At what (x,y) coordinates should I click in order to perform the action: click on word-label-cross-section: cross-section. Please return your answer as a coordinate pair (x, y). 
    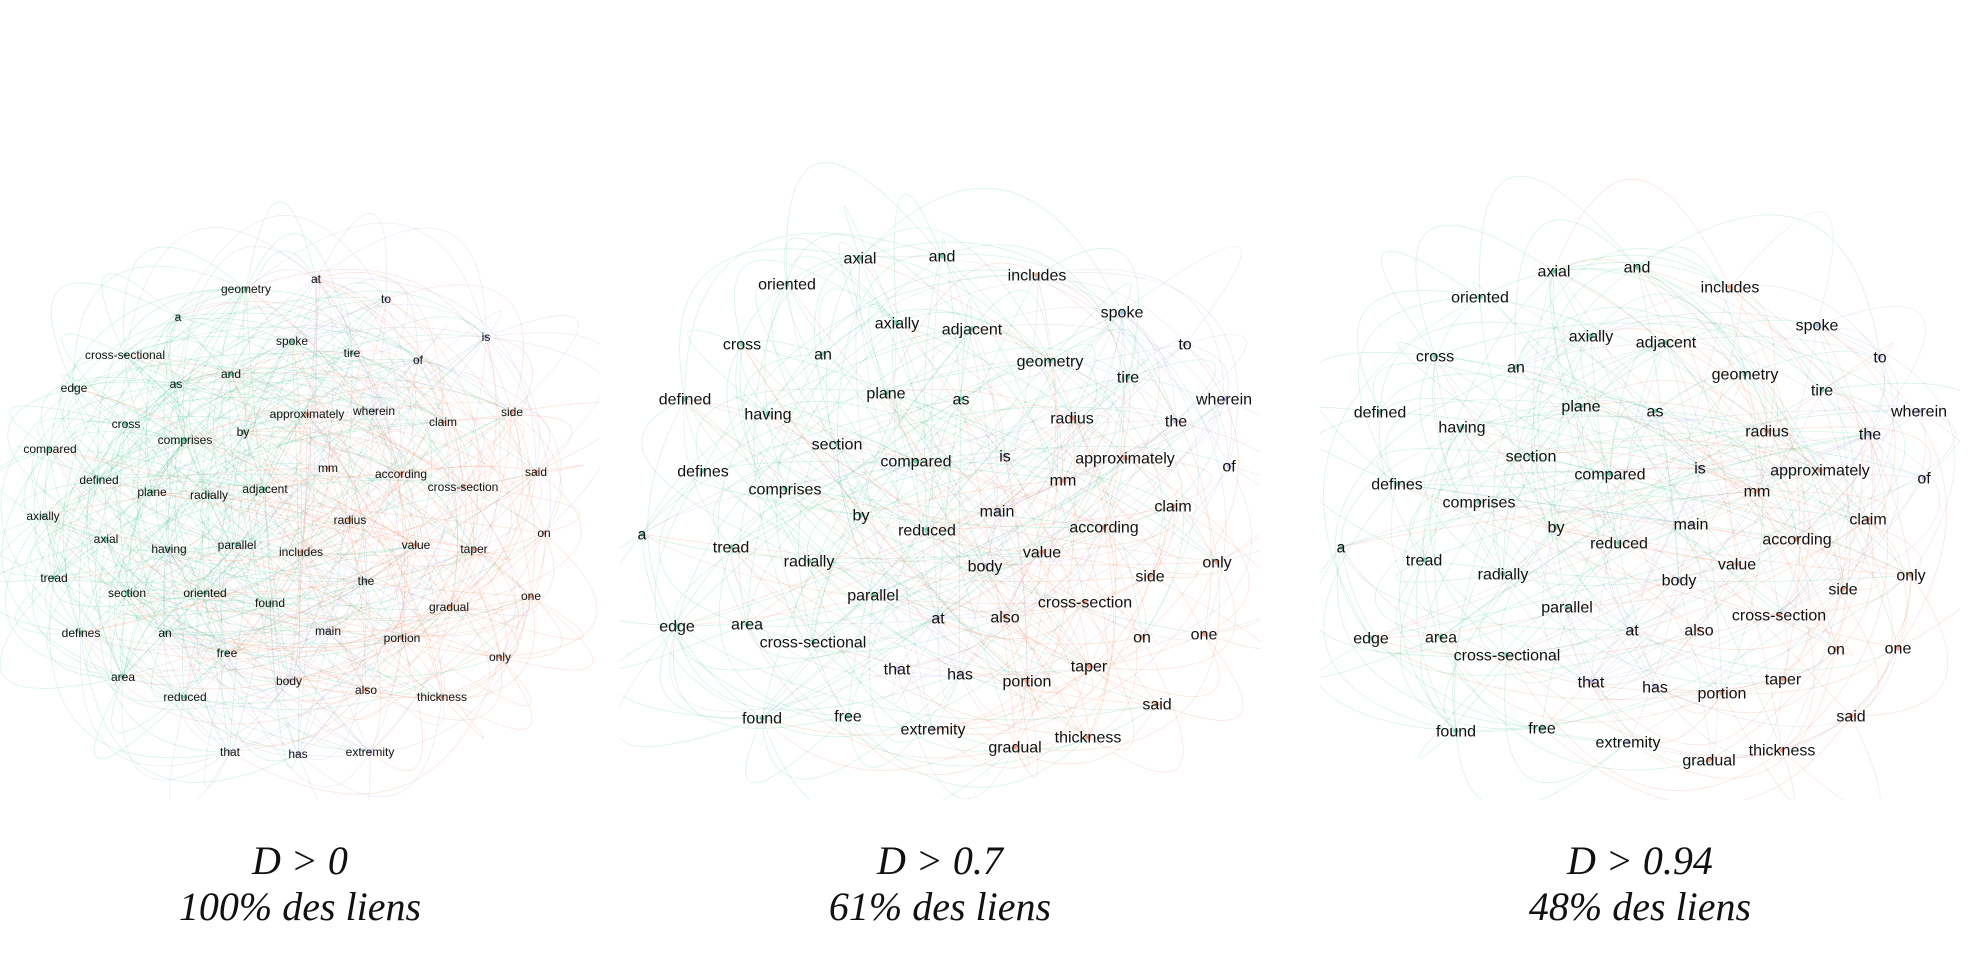
    Looking at the image, I should click on (463, 487).